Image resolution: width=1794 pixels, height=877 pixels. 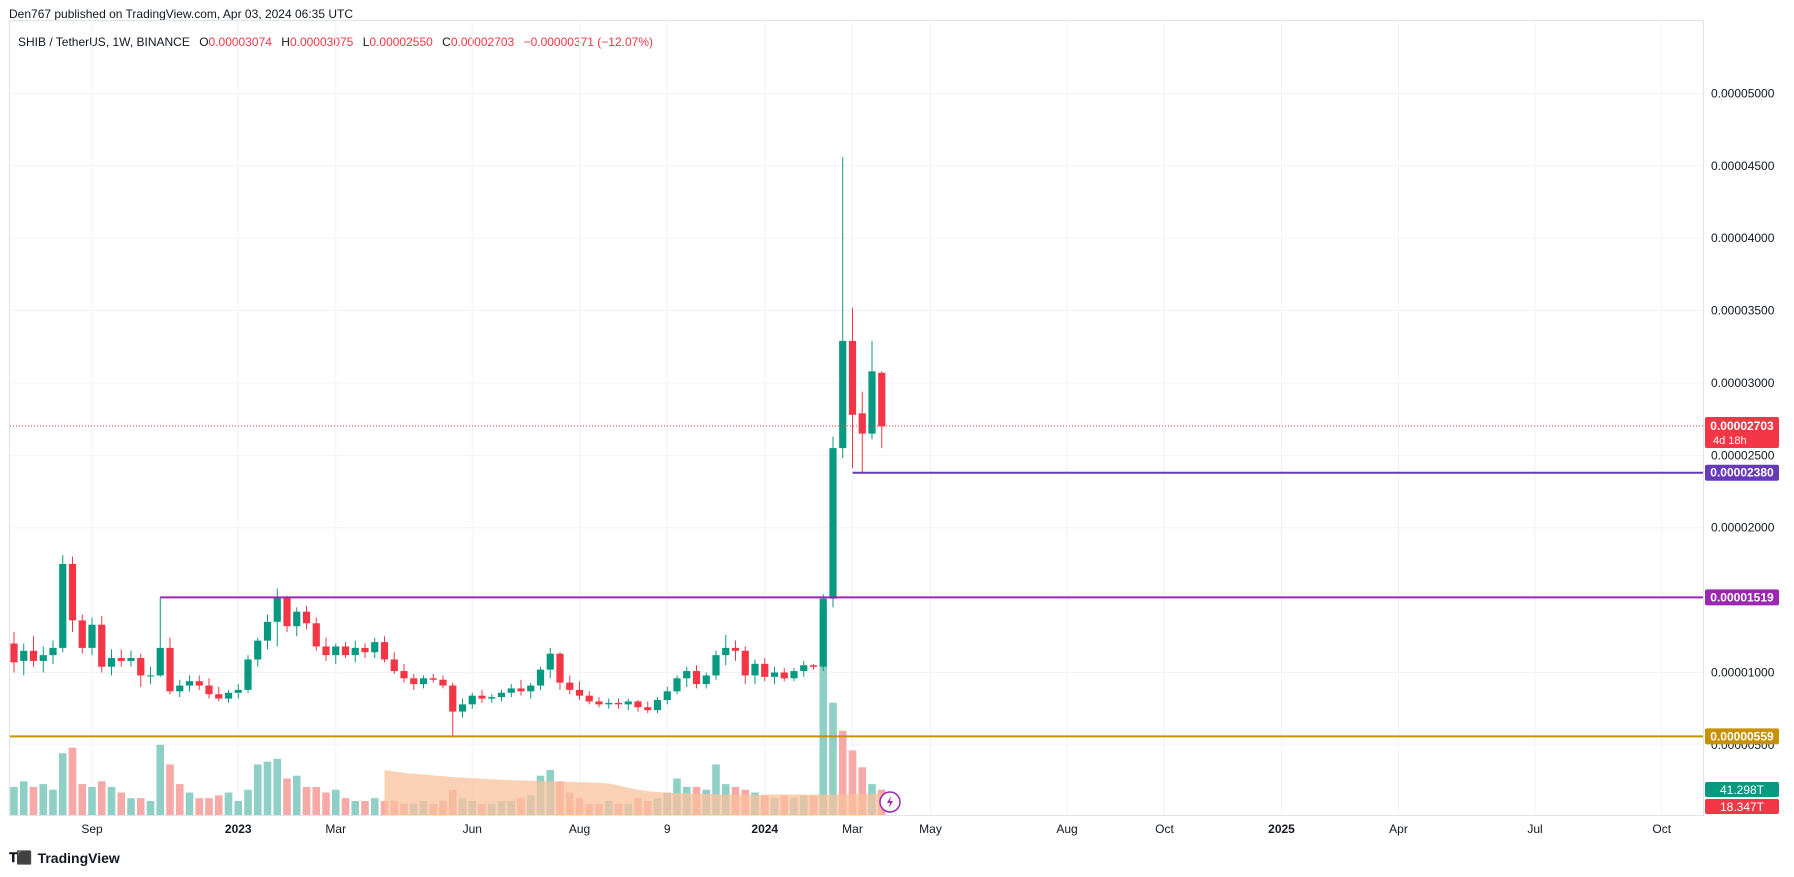 I want to click on x-tick-label: 2023, so click(x=238, y=829).